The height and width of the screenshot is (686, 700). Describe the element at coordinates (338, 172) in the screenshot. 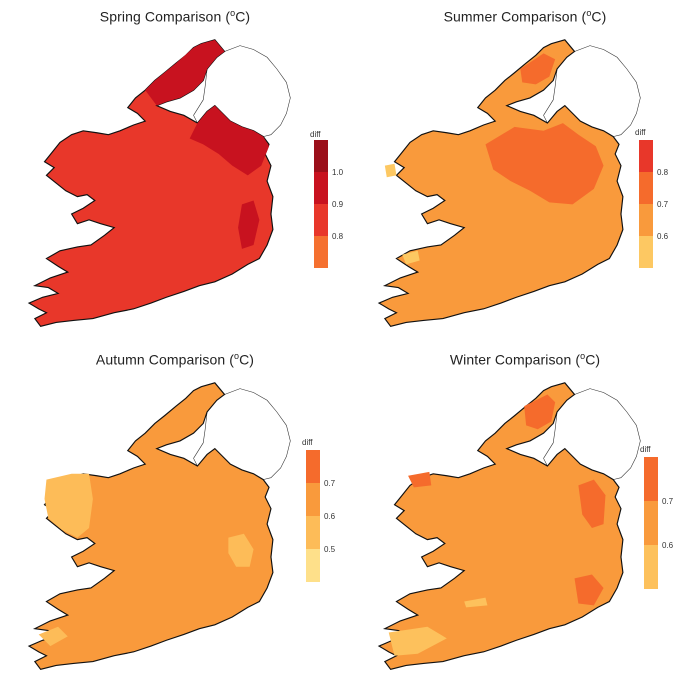

I see `legend-tick: 1.0` at that location.